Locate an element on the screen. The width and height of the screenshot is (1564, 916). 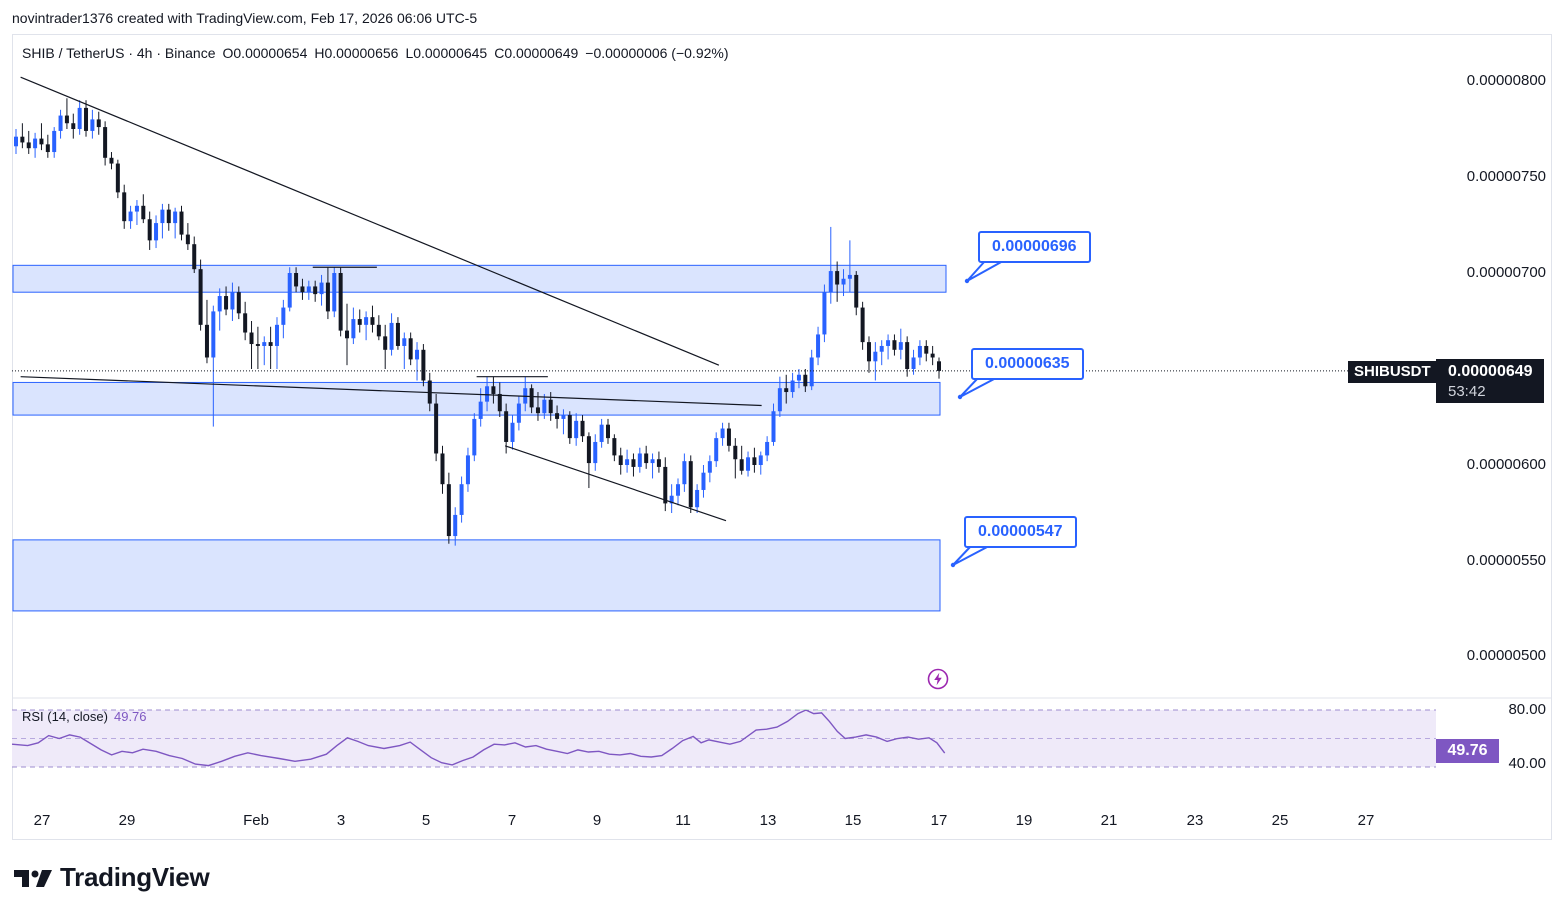
time-label: 27 is located at coordinates (1366, 820).